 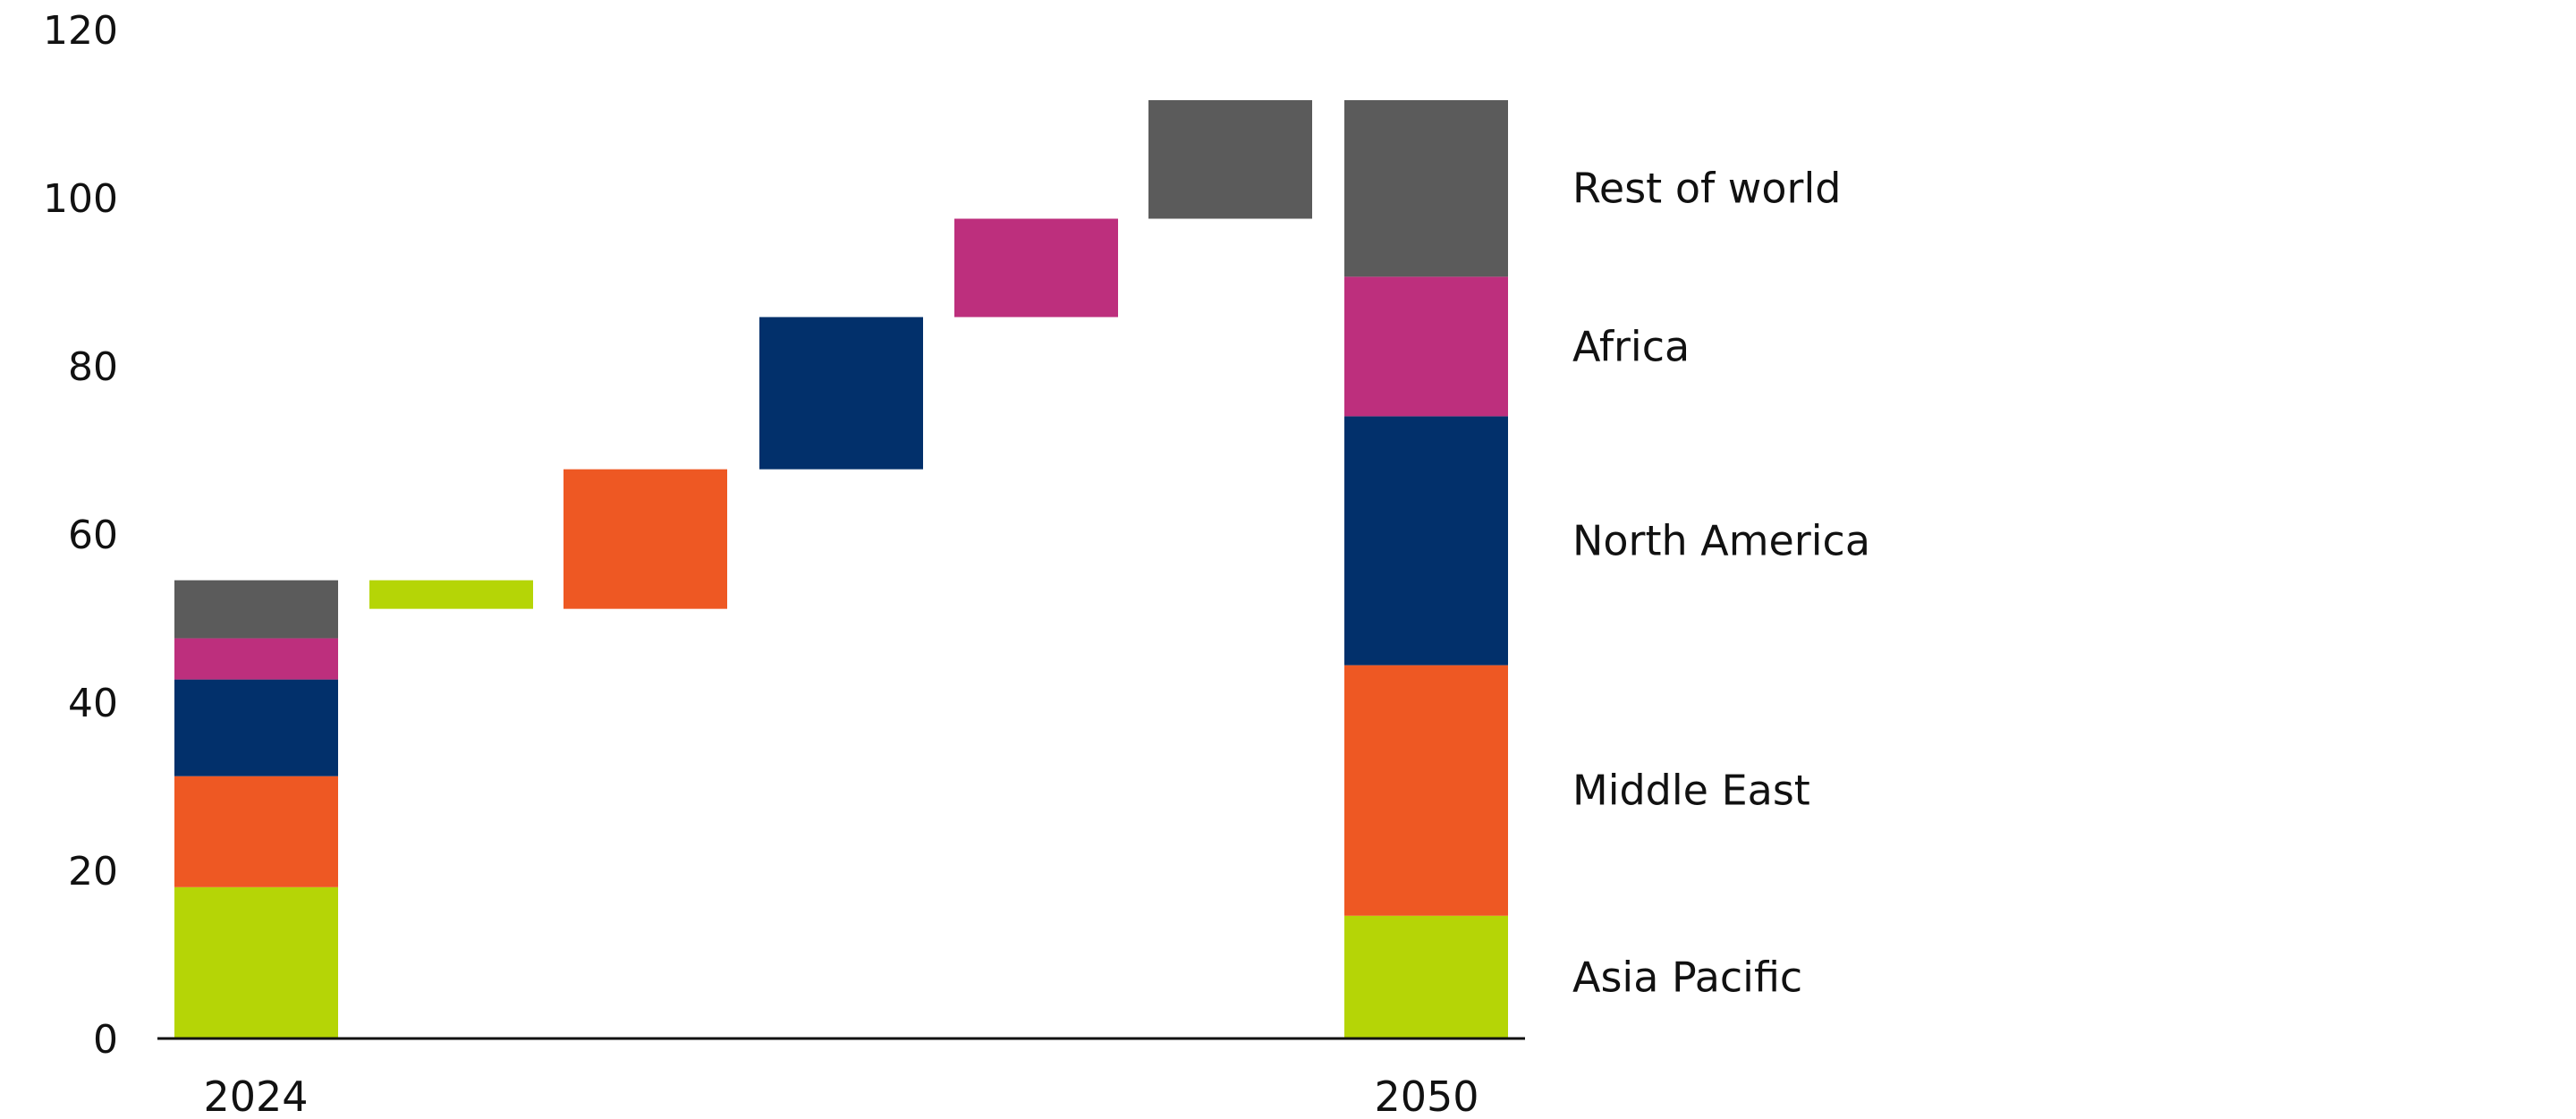 What do you see at coordinates (1691, 791) in the screenshot?
I see `legend-label: Middle East` at bounding box center [1691, 791].